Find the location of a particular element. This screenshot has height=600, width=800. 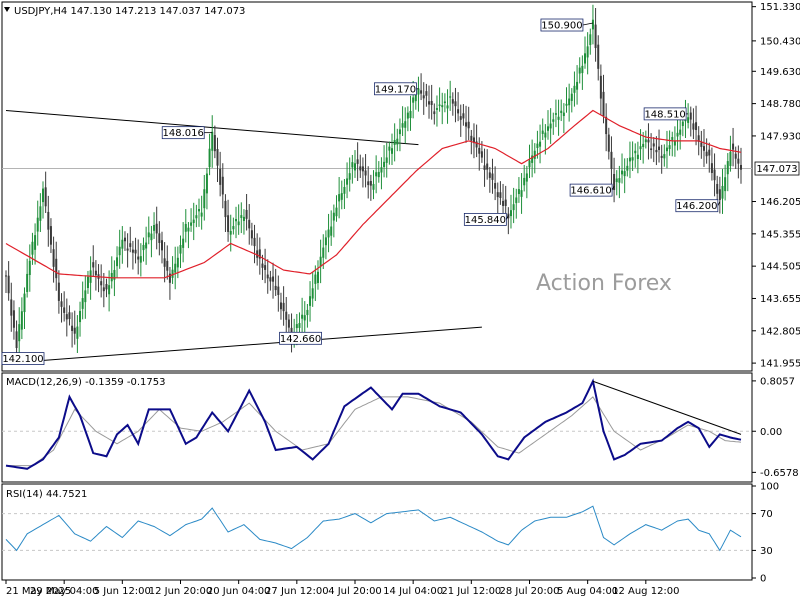

rsi-axis-tick: 70 is located at coordinates (766, 514).